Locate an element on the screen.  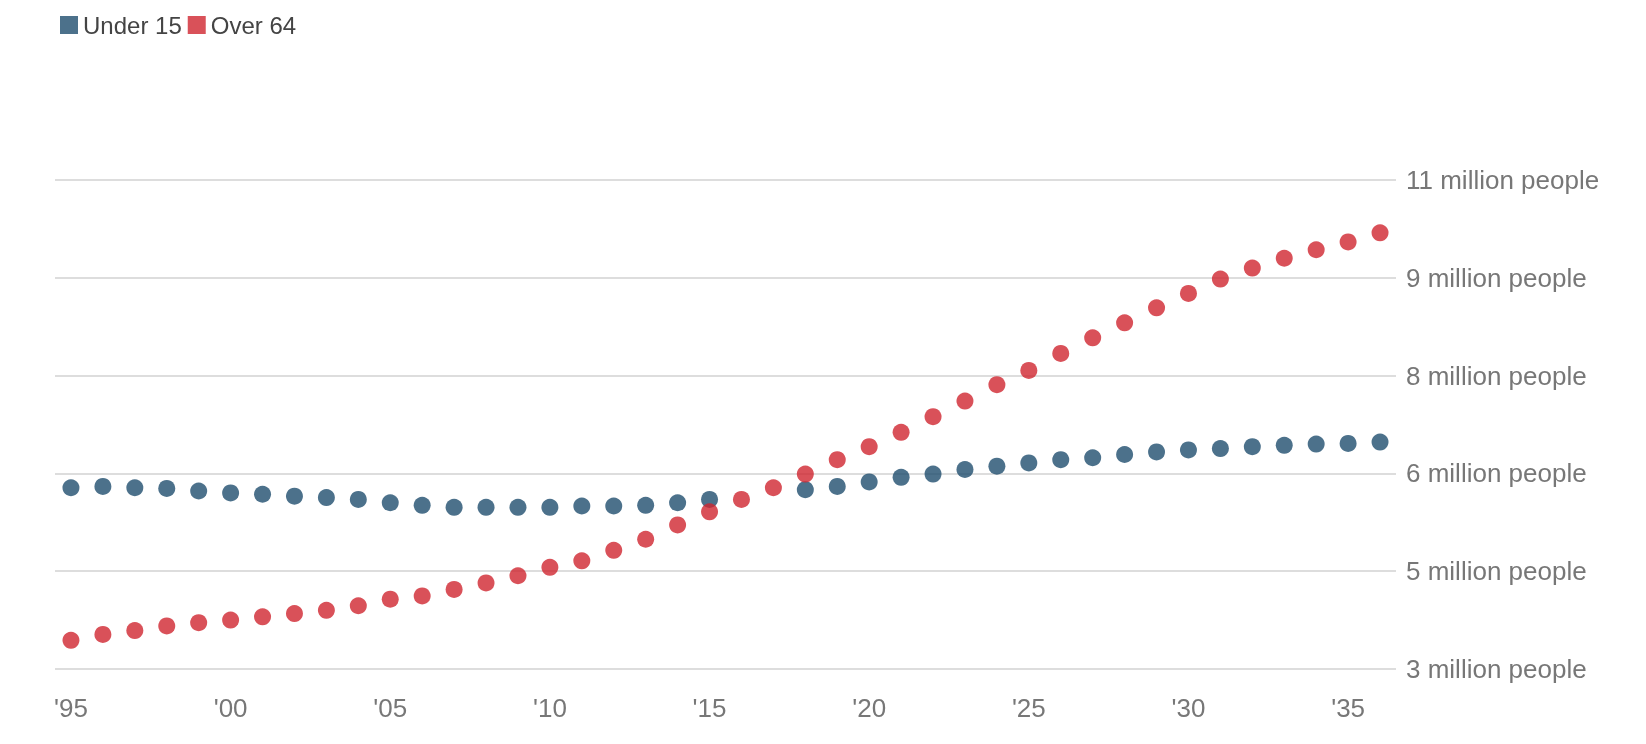
legend-label: Under 15 is located at coordinates (132, 25).